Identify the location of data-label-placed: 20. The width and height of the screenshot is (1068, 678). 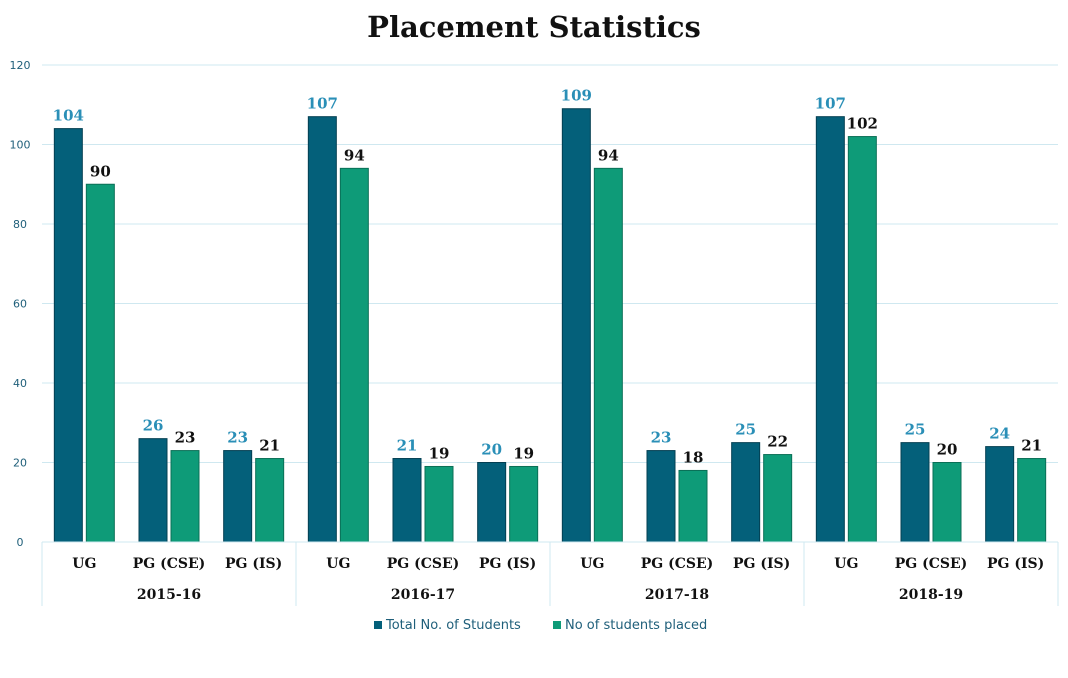
(947, 450).